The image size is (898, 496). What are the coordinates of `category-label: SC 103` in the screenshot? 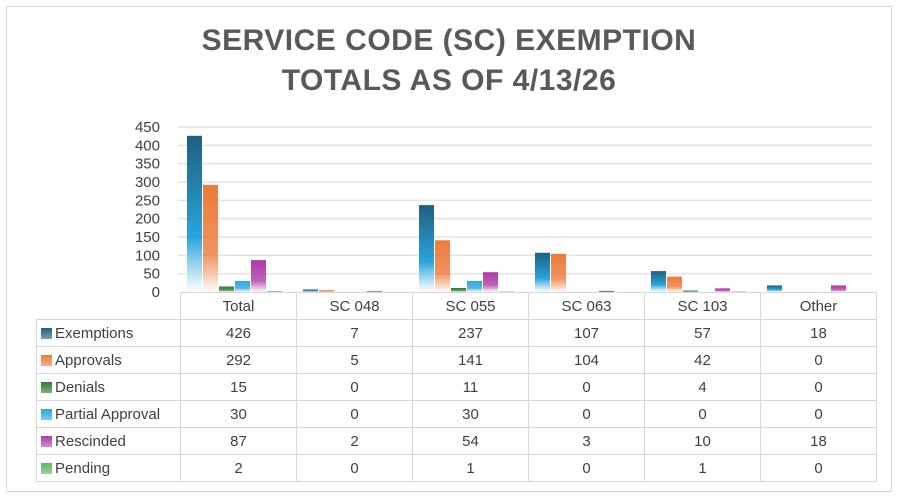 It's located at (702, 306).